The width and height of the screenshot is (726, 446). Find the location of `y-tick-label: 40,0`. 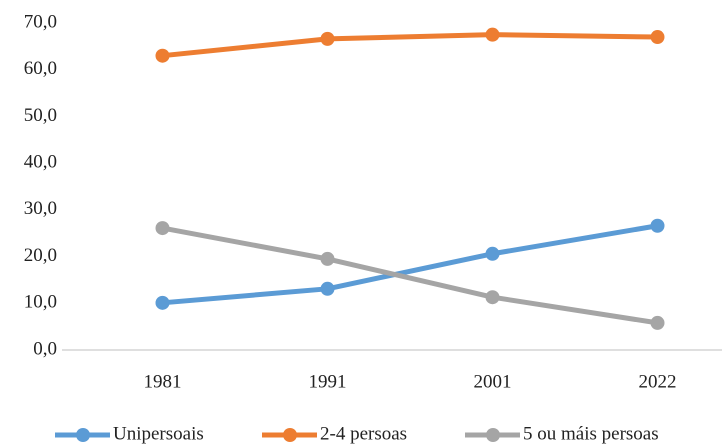

y-tick-label: 40,0 is located at coordinates (40, 162).